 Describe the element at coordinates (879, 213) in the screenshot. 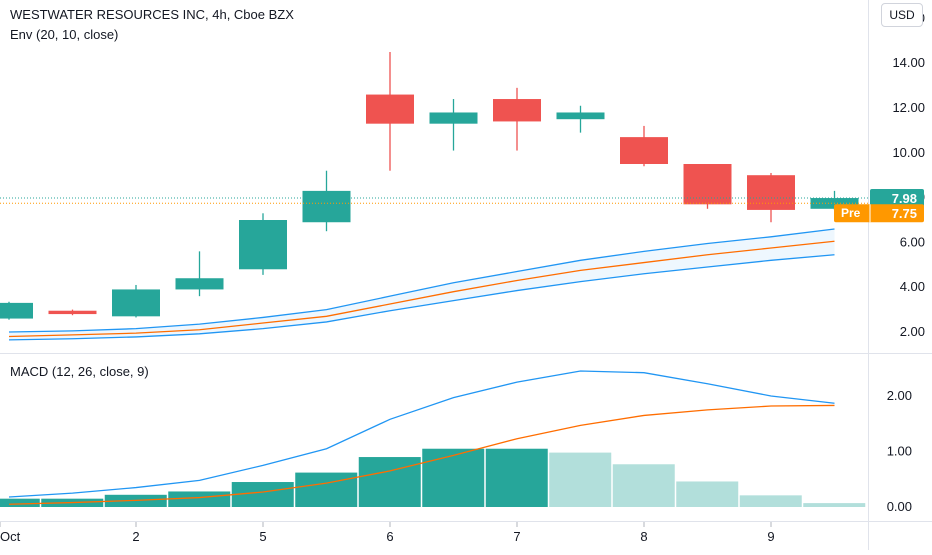

I see `pre-price-badge` at that location.